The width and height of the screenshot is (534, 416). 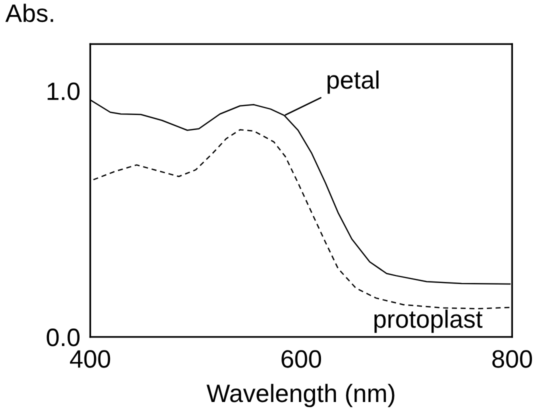 I want to click on series-label: protoplast, so click(x=428, y=321).